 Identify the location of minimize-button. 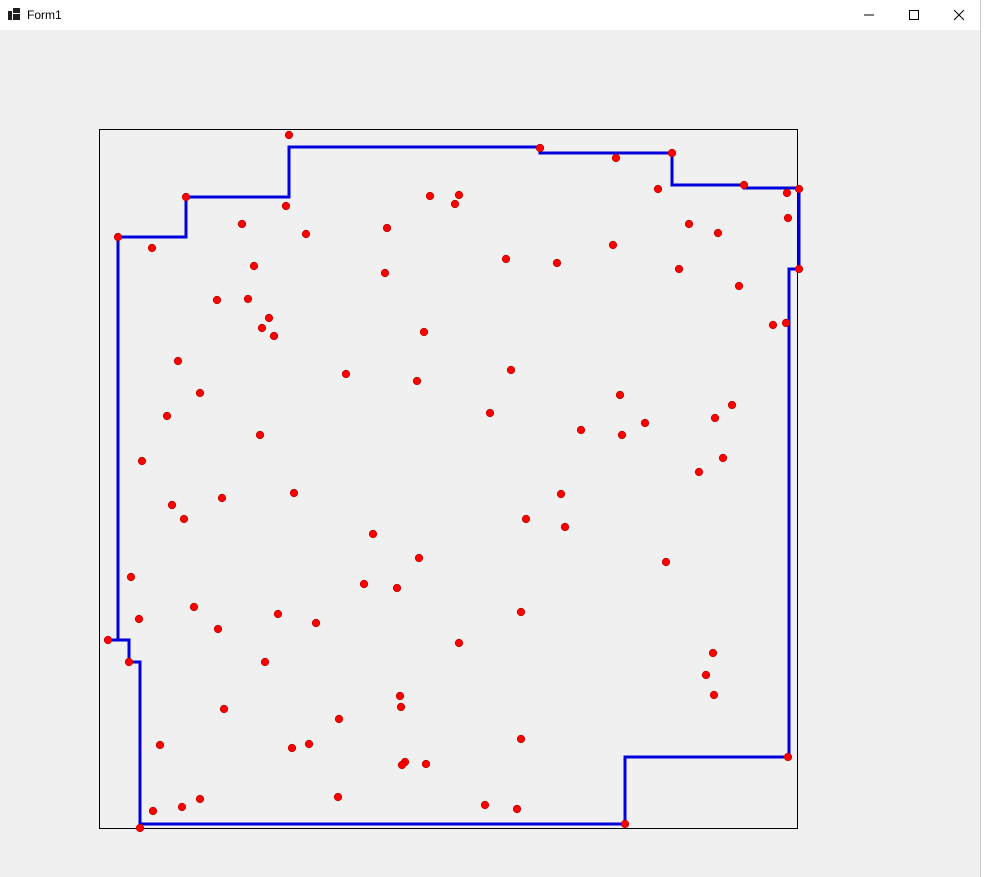
(869, 15).